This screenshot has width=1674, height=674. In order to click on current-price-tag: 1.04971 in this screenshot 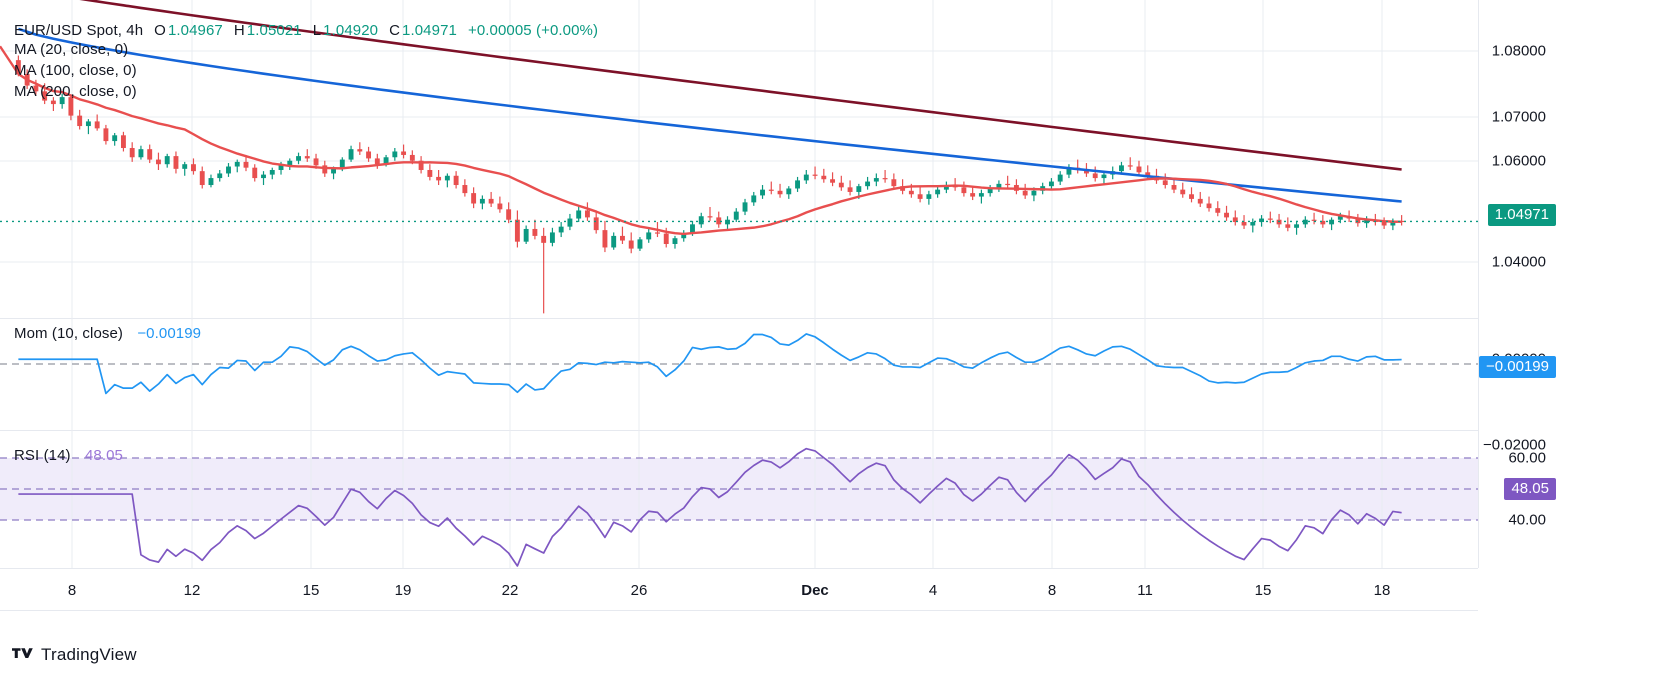, I will do `click(1521, 215)`.